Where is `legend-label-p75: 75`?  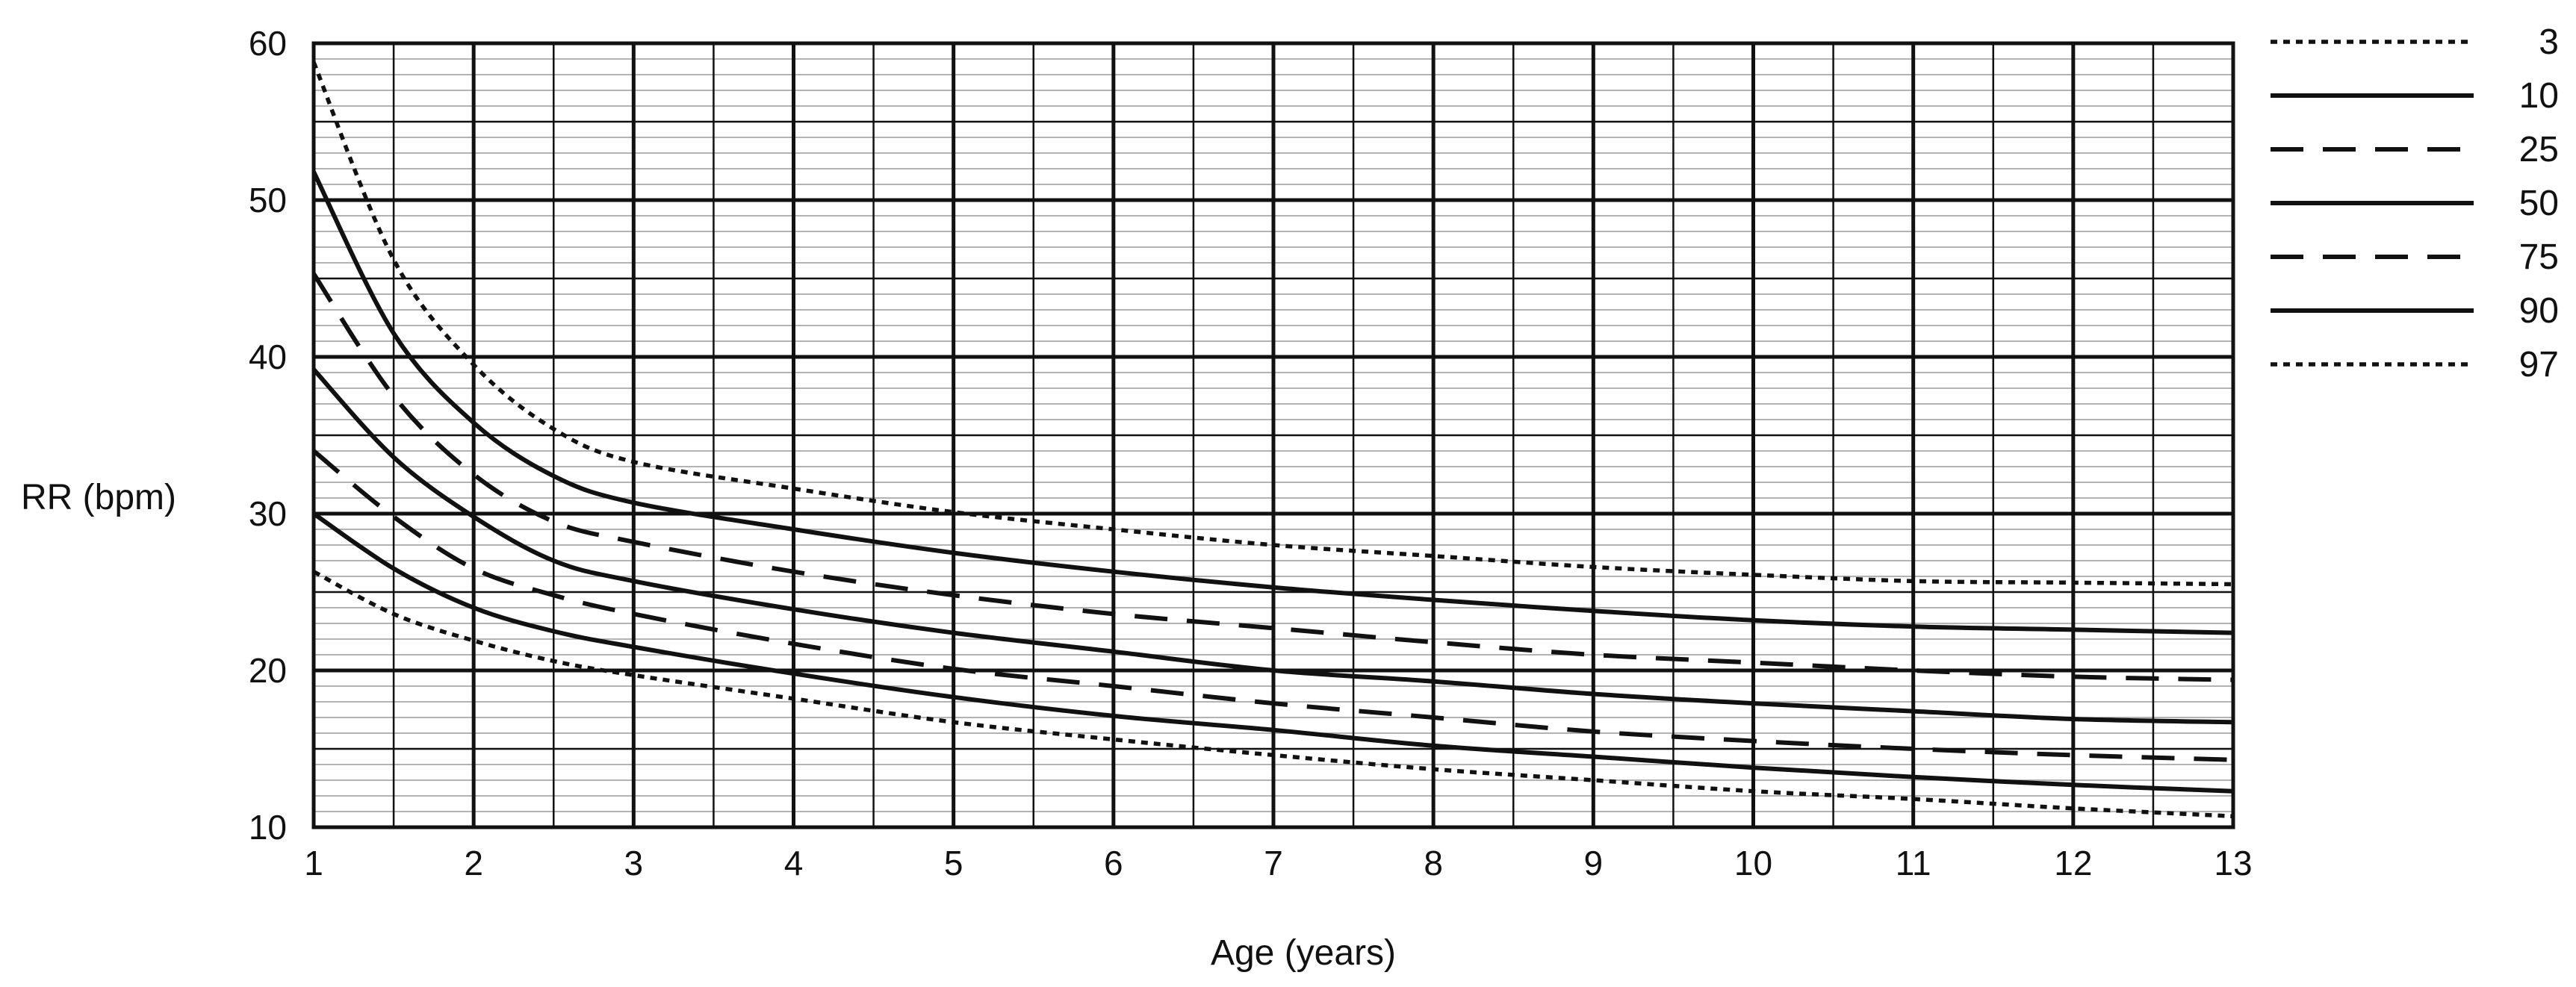 legend-label-p75: 75 is located at coordinates (2539, 257).